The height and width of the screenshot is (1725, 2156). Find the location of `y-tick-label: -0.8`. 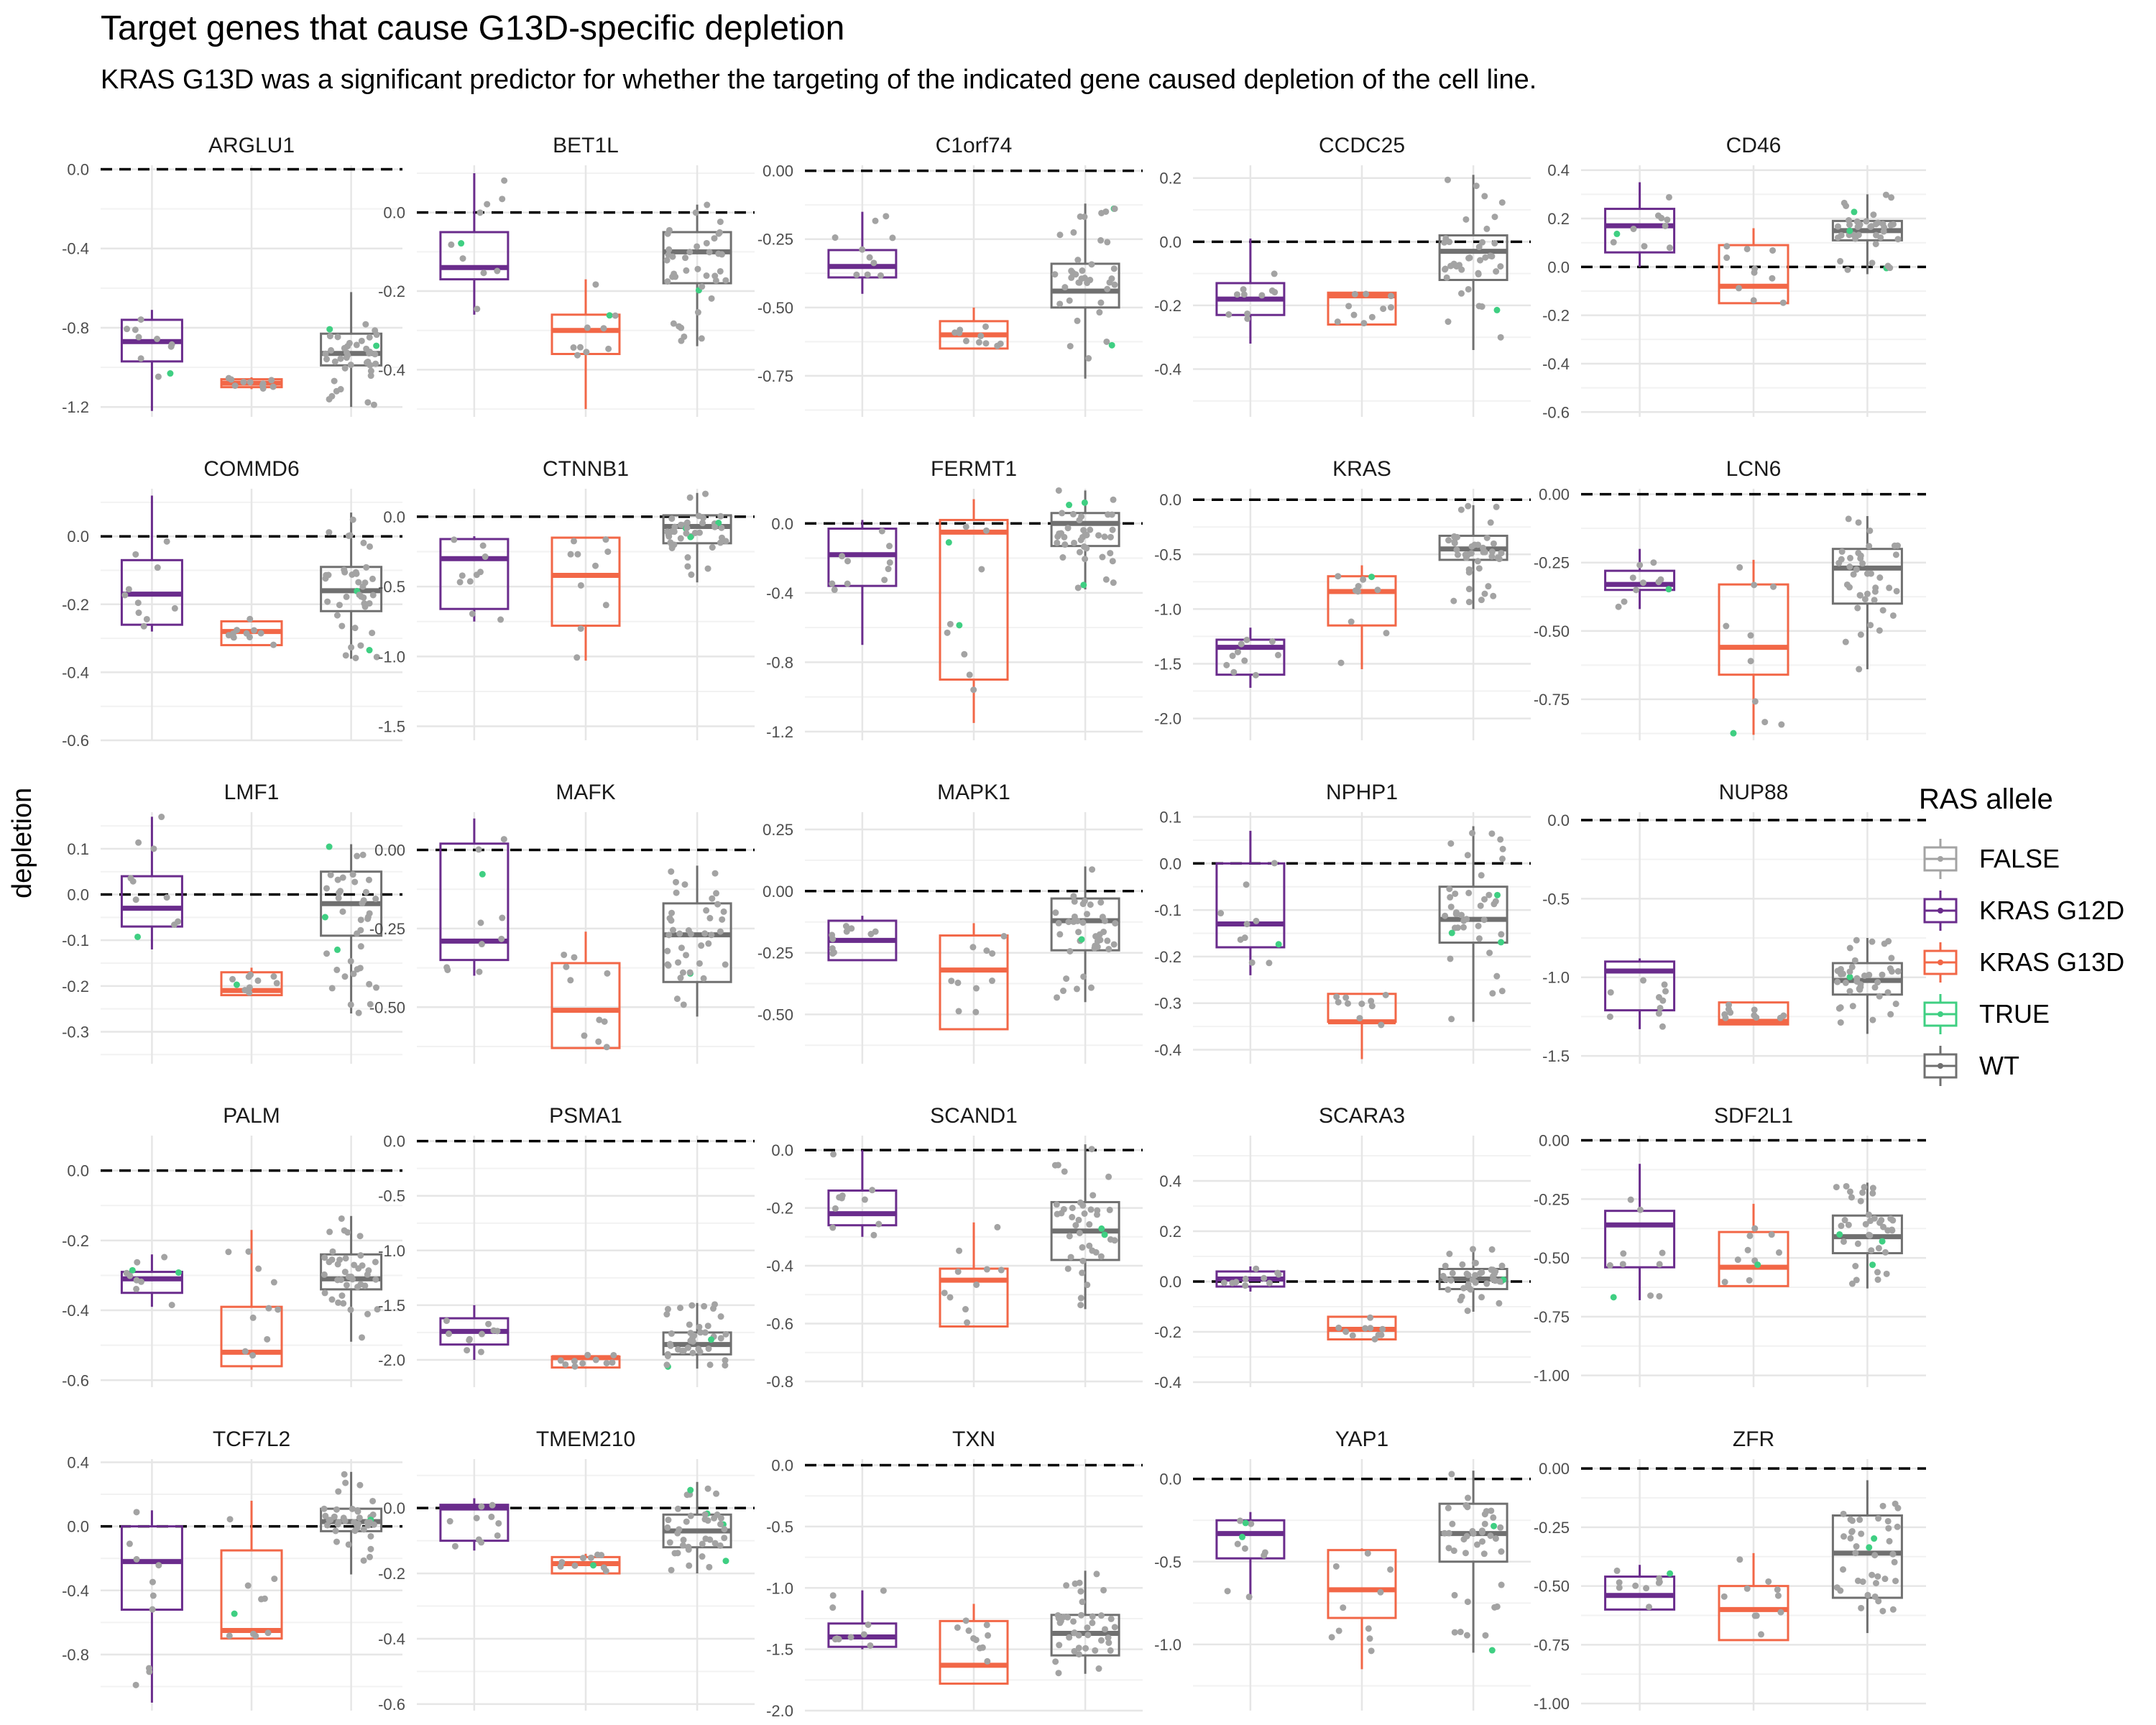

y-tick-label: -0.8 is located at coordinates (75, 1655).